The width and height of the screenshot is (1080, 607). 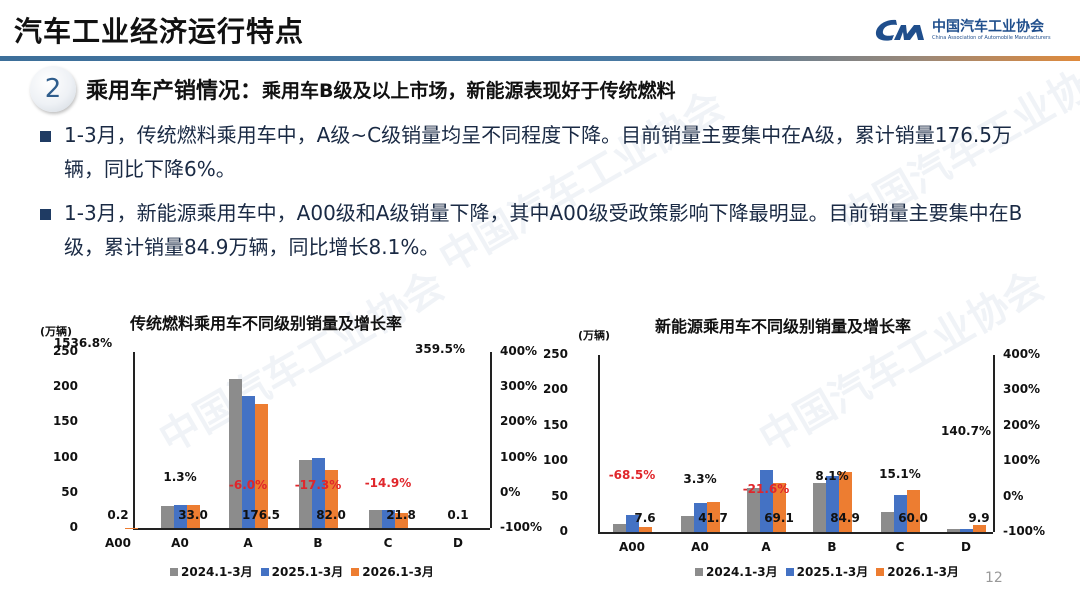 What do you see at coordinates (966, 547) in the screenshot?
I see `x-category-label: D` at bounding box center [966, 547].